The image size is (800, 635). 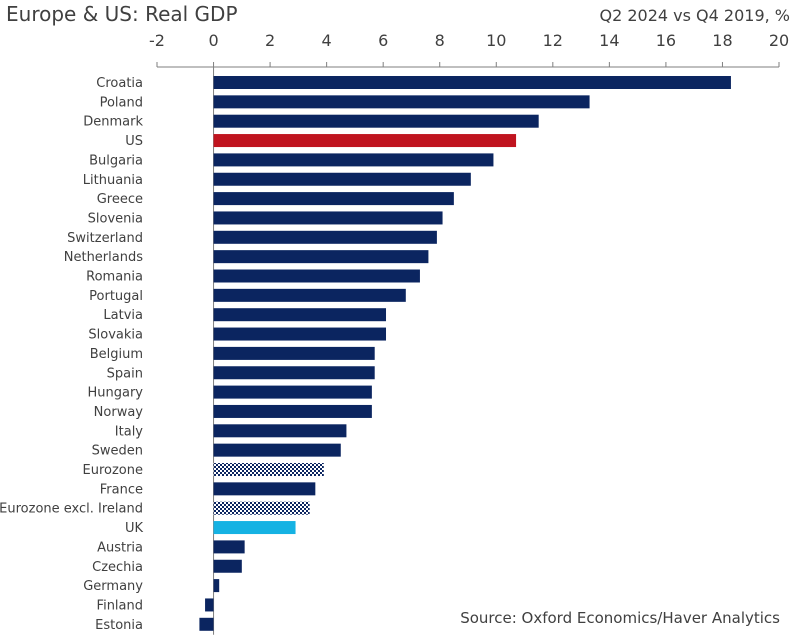 What do you see at coordinates (119, 625) in the screenshot?
I see `category-label: Estonia` at bounding box center [119, 625].